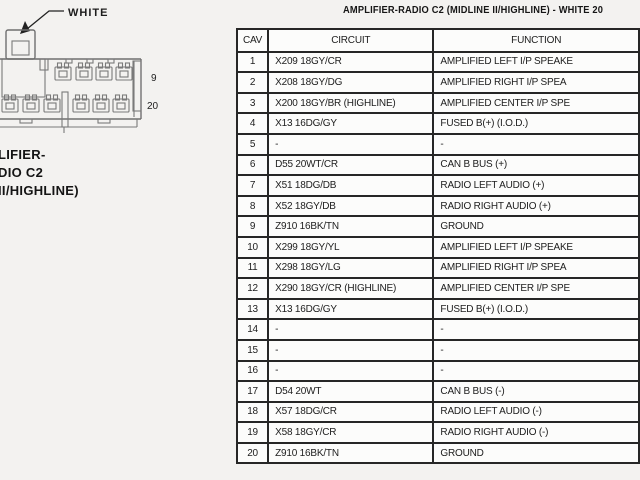 Image resolution: width=640 pixels, height=480 pixels. Describe the element at coordinates (252, 123) in the screenshot. I see `cav-cell: 4` at that location.